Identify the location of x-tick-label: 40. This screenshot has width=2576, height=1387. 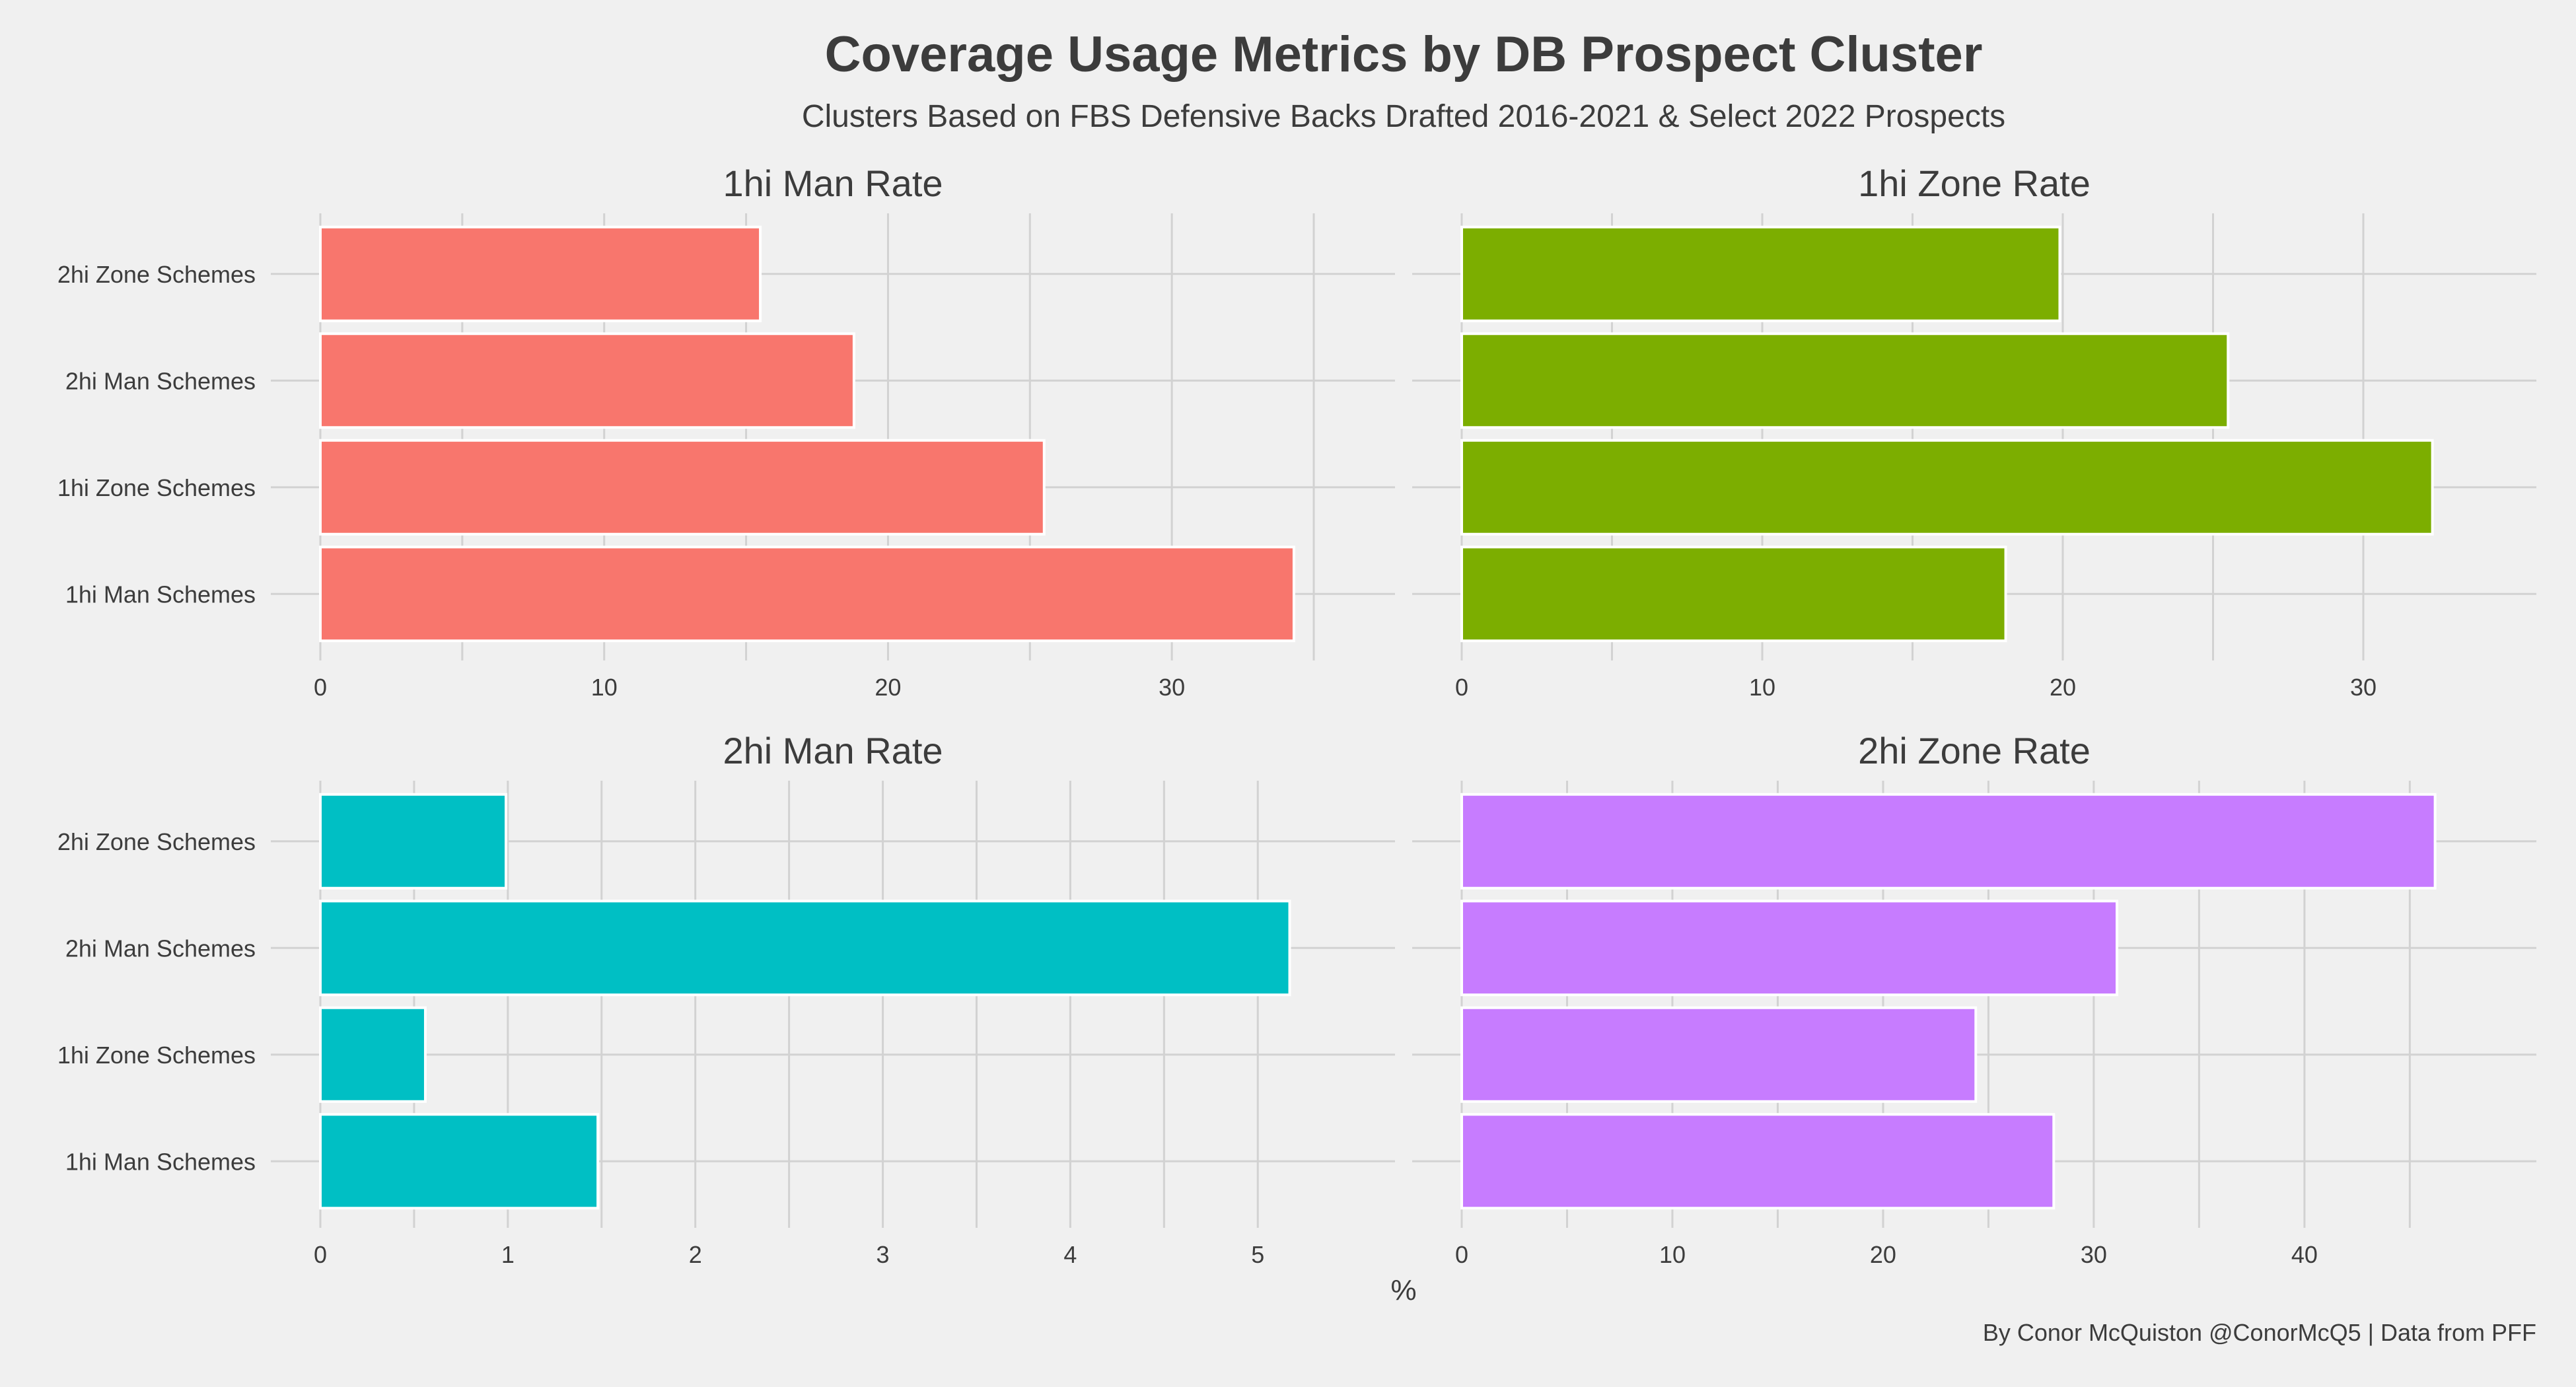
(2305, 1254).